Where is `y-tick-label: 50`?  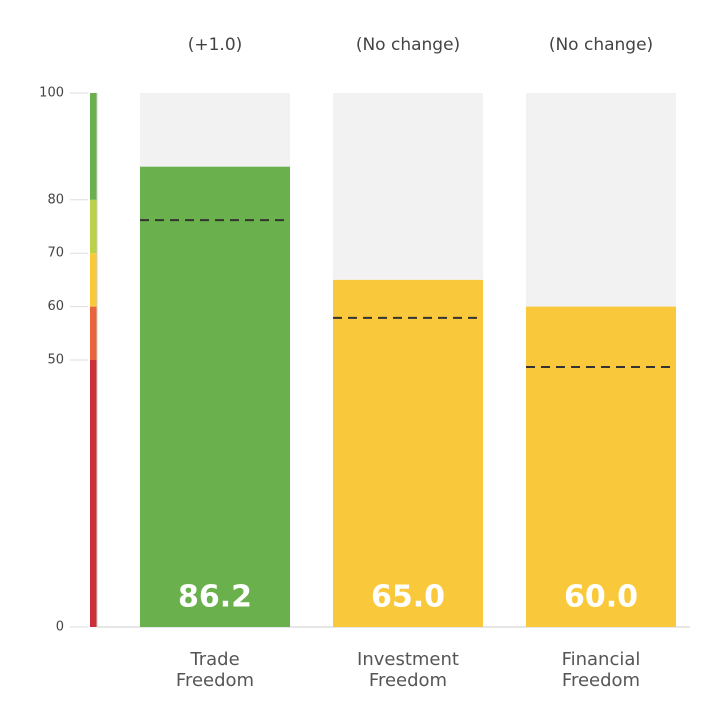
y-tick-label: 50 is located at coordinates (55, 360).